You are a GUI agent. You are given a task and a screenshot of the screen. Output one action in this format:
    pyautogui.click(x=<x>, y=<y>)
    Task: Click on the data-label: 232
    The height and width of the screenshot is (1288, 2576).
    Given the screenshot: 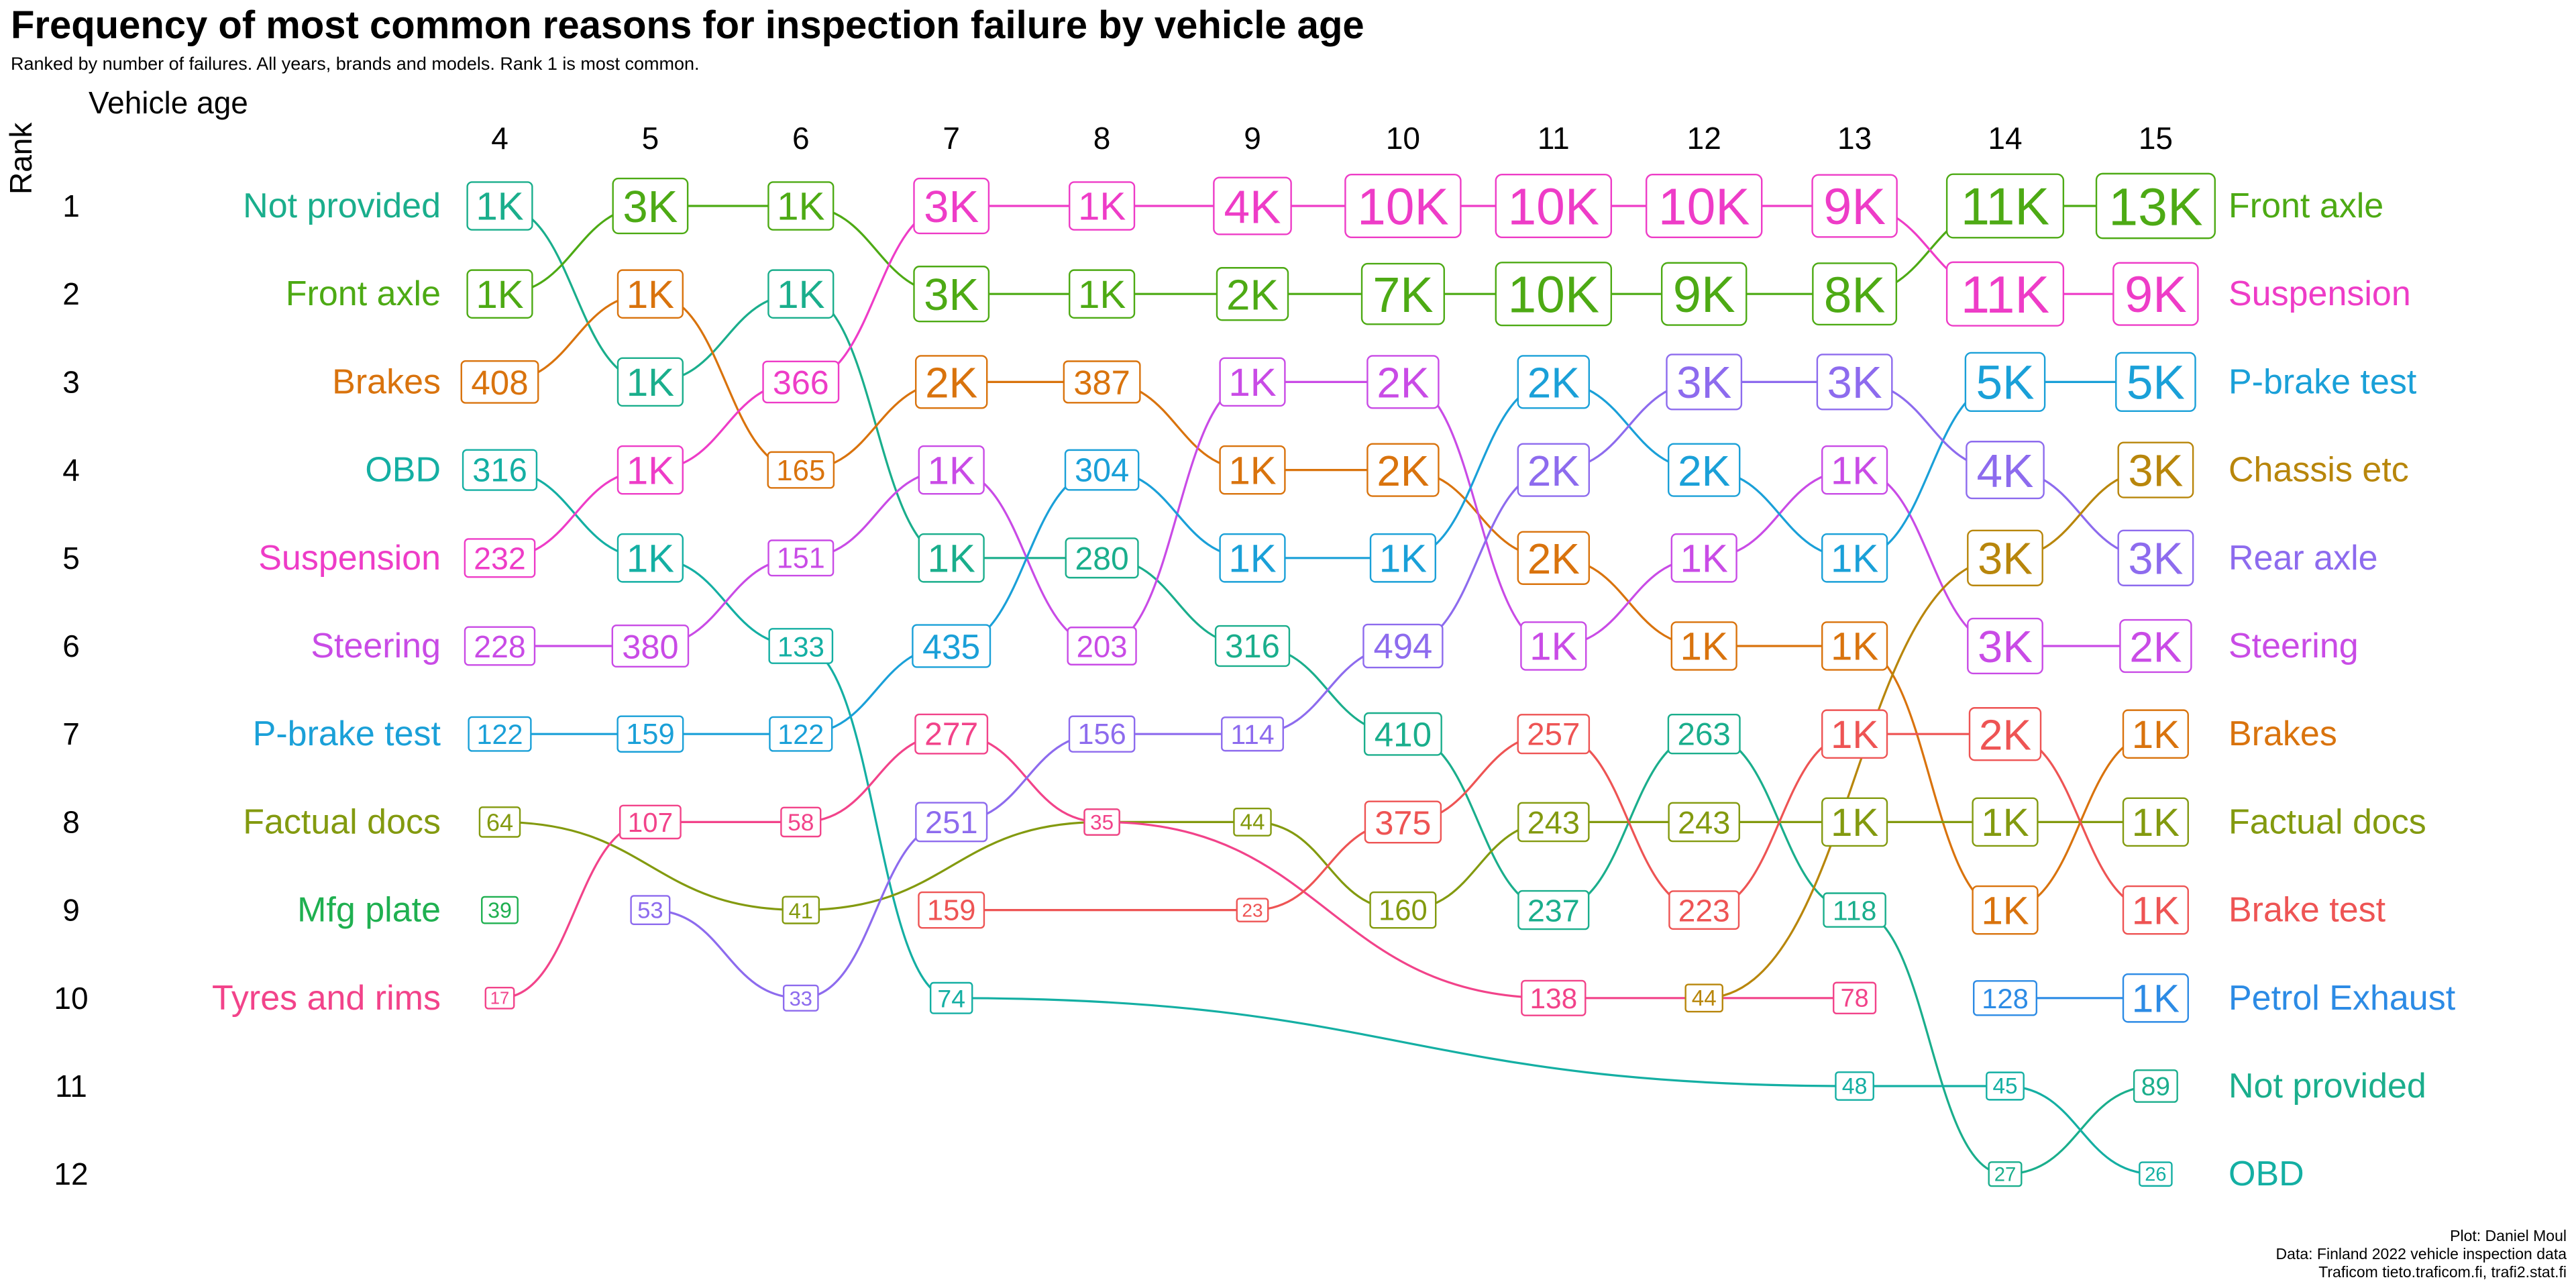 What is the action you would take?
    pyautogui.click(x=500, y=558)
    